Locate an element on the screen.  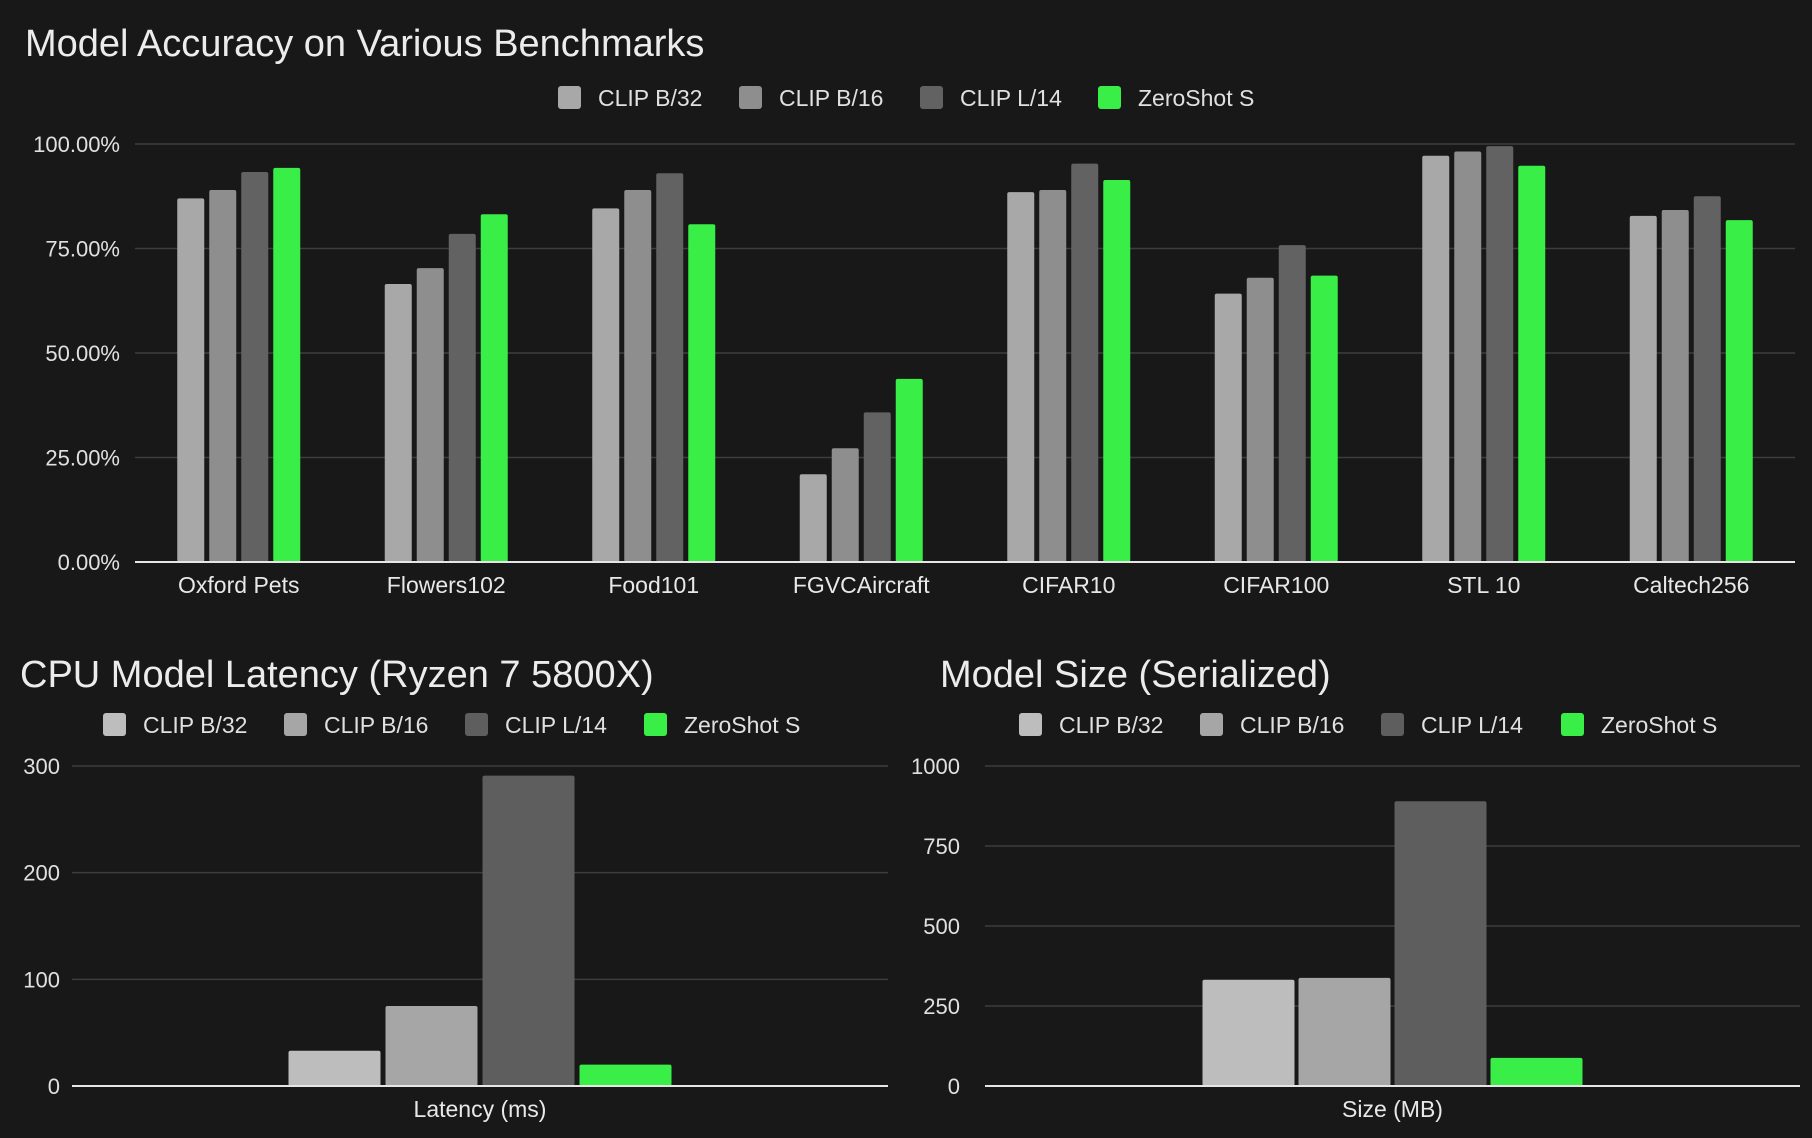
x-category-label: CIFAR100 is located at coordinates (1276, 585).